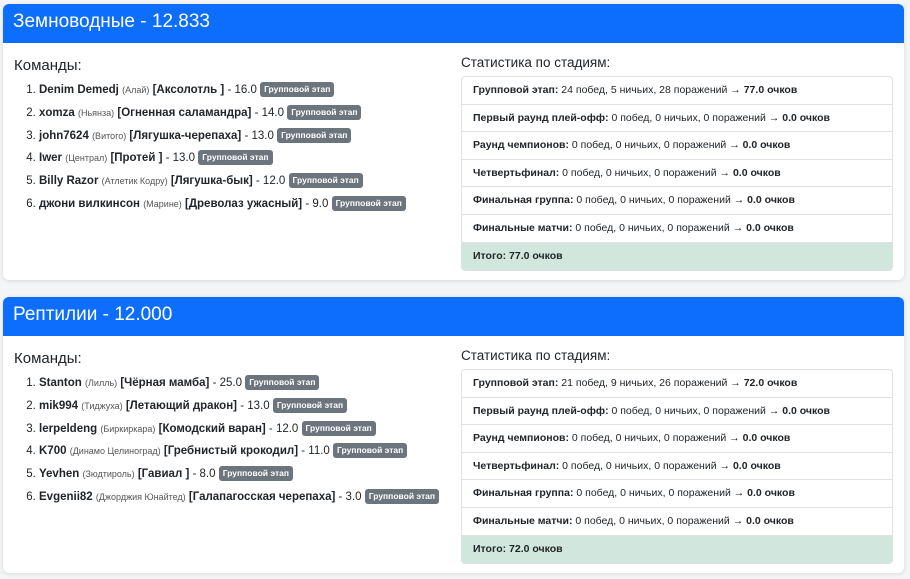  I want to click on player-name: xomza, so click(57, 112).